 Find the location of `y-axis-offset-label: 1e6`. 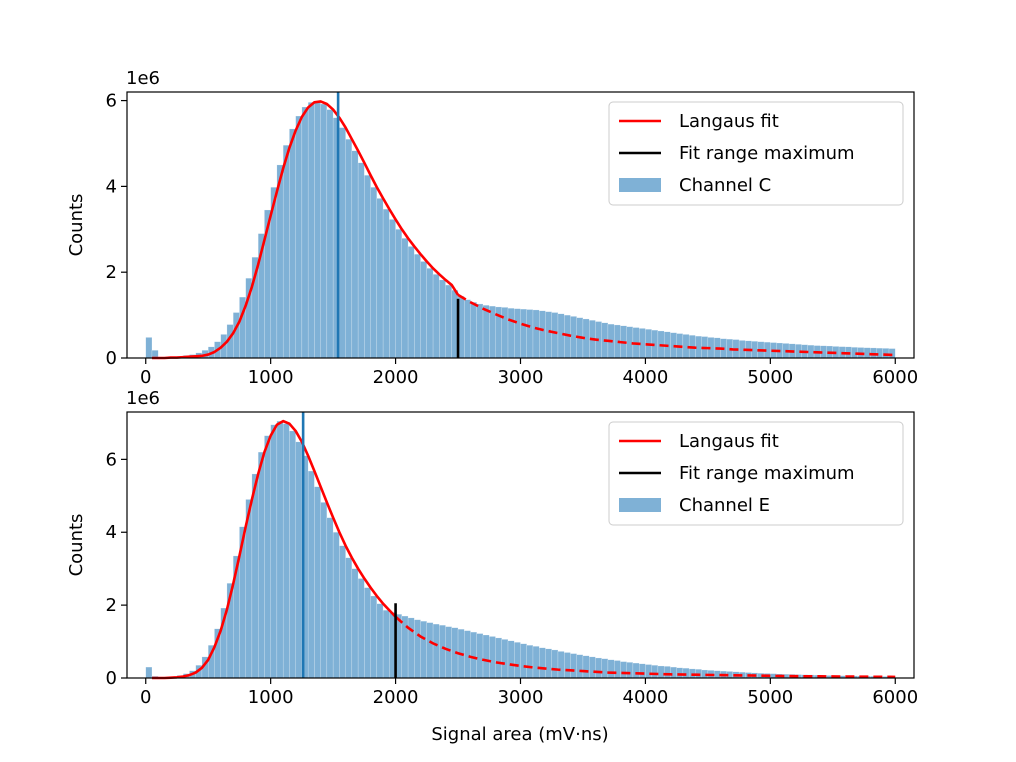

y-axis-offset-label: 1e6 is located at coordinates (143, 398).